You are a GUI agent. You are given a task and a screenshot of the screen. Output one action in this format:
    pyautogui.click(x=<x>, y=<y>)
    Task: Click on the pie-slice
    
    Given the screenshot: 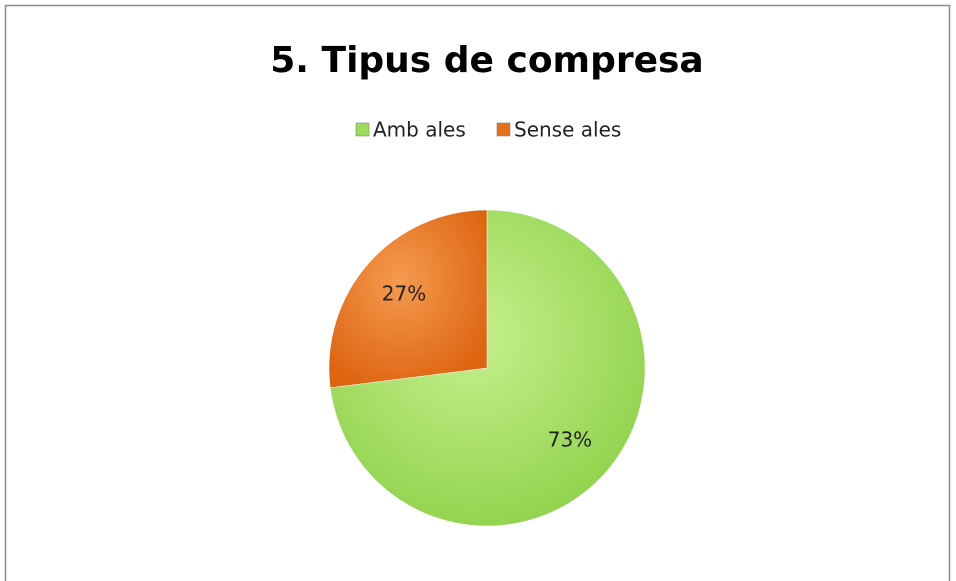 What is the action you would take?
    pyautogui.click(x=408, y=299)
    